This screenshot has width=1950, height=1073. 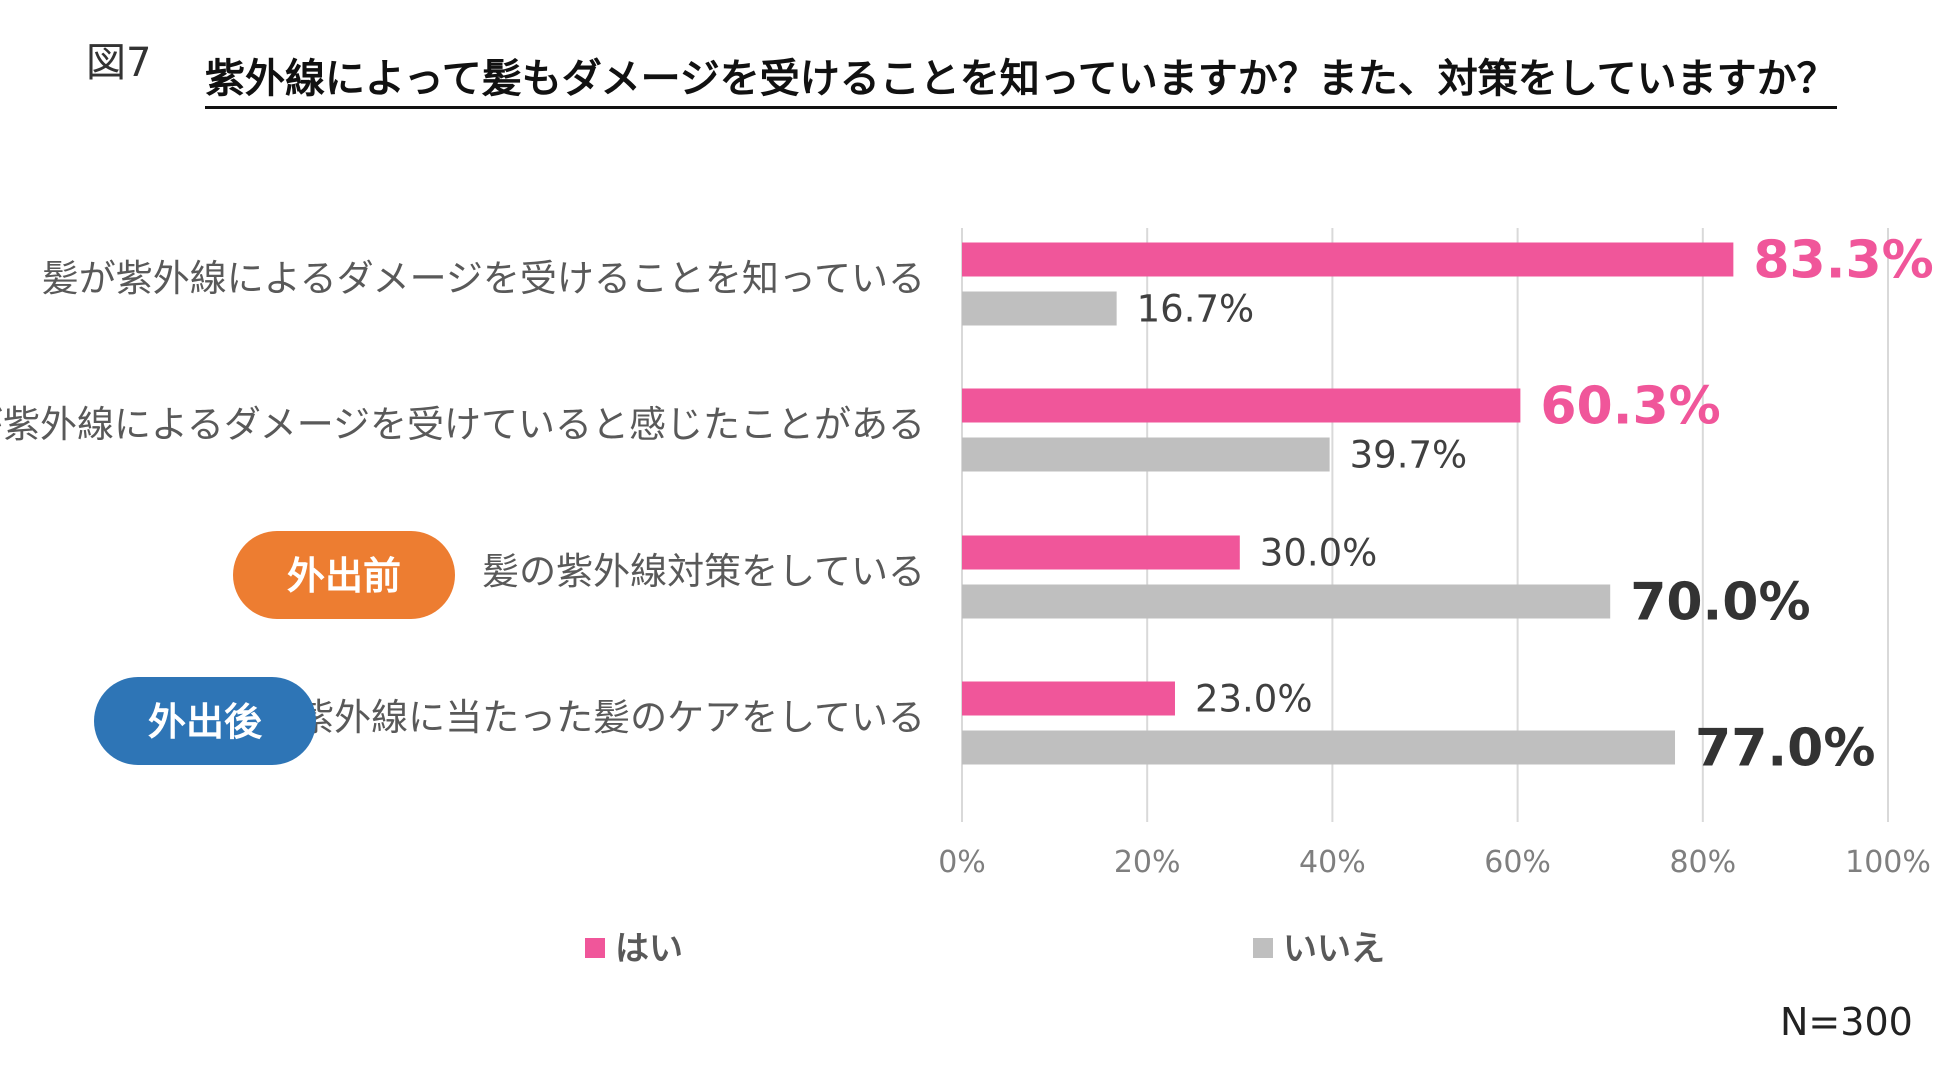 I want to click on category-label-4: 紫外線に当たった髪のケアをしている, so click(x=611, y=717).